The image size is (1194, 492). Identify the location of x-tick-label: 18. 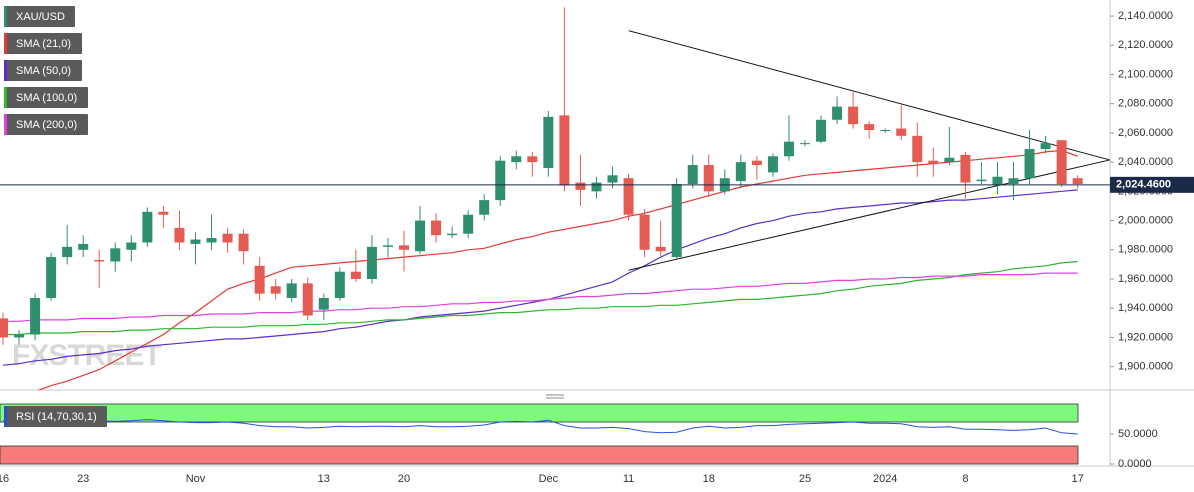
(709, 479).